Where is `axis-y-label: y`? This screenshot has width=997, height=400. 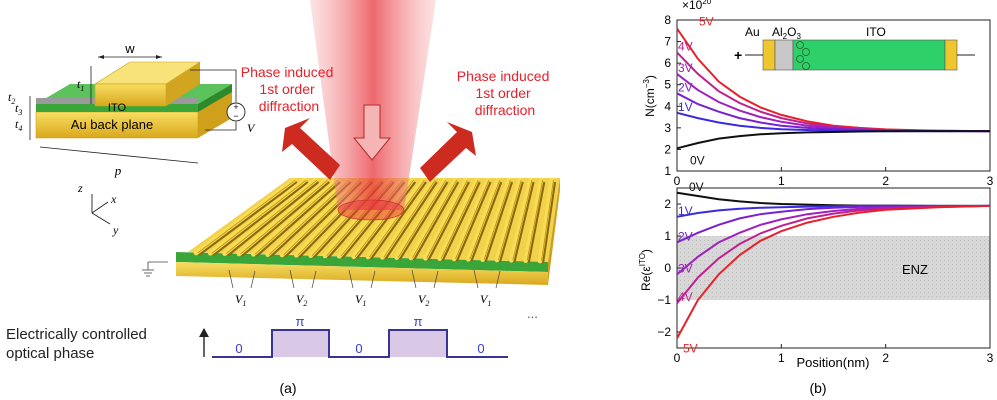
axis-y-label: y is located at coordinates (115, 230).